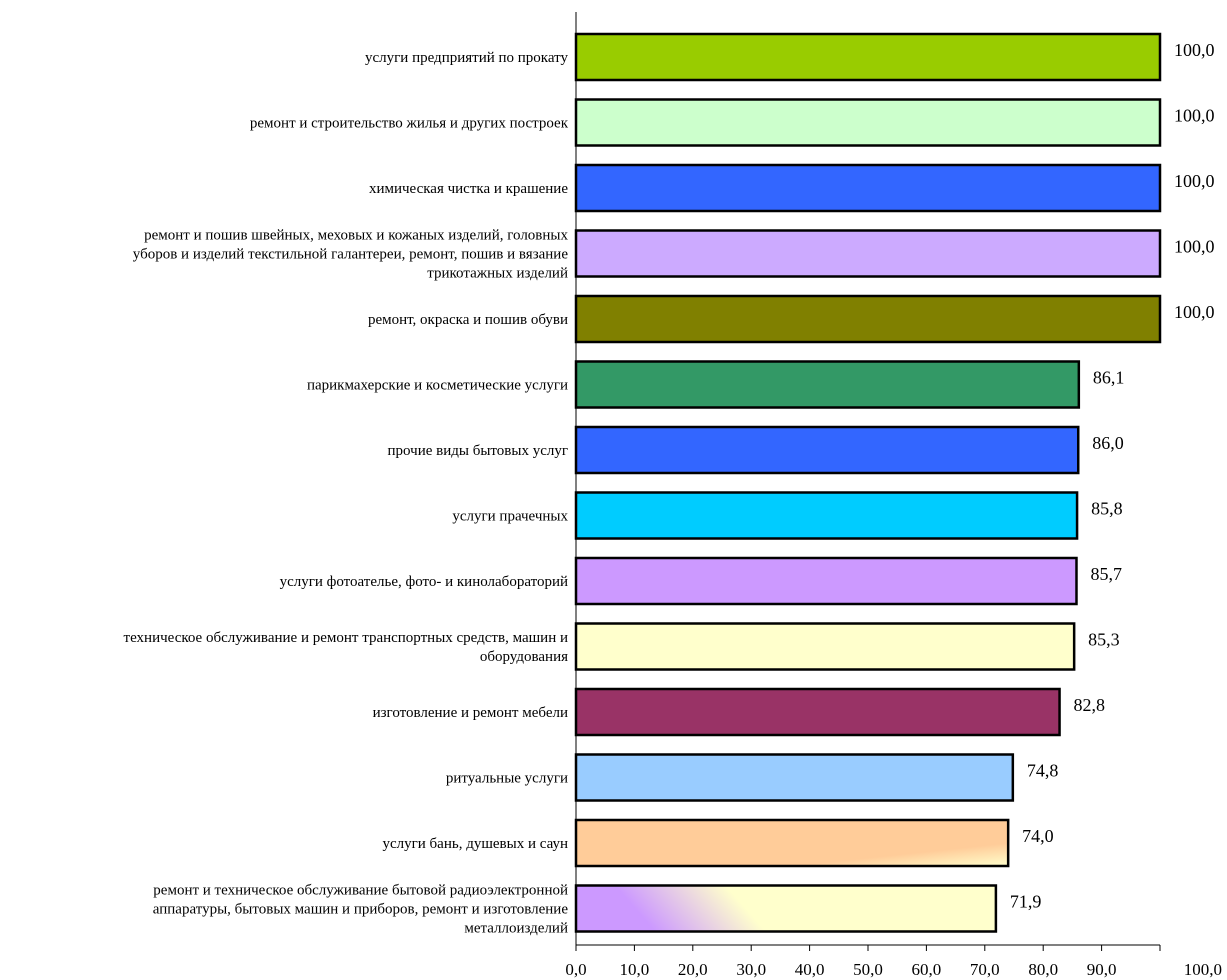 The image size is (1227, 980). I want to click on value-label-1: 100,0, so click(1194, 116).